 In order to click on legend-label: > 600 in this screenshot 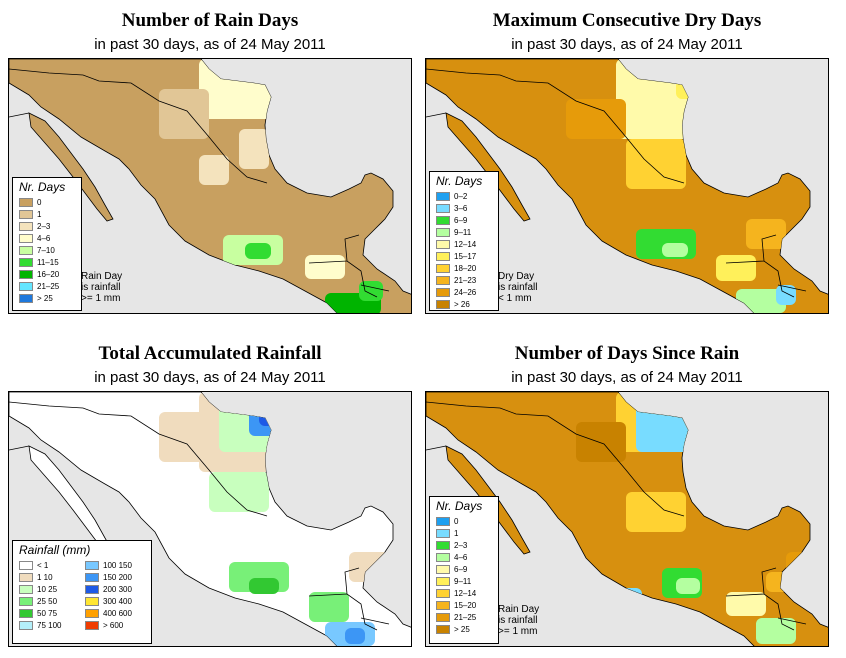, I will do `click(113, 625)`.